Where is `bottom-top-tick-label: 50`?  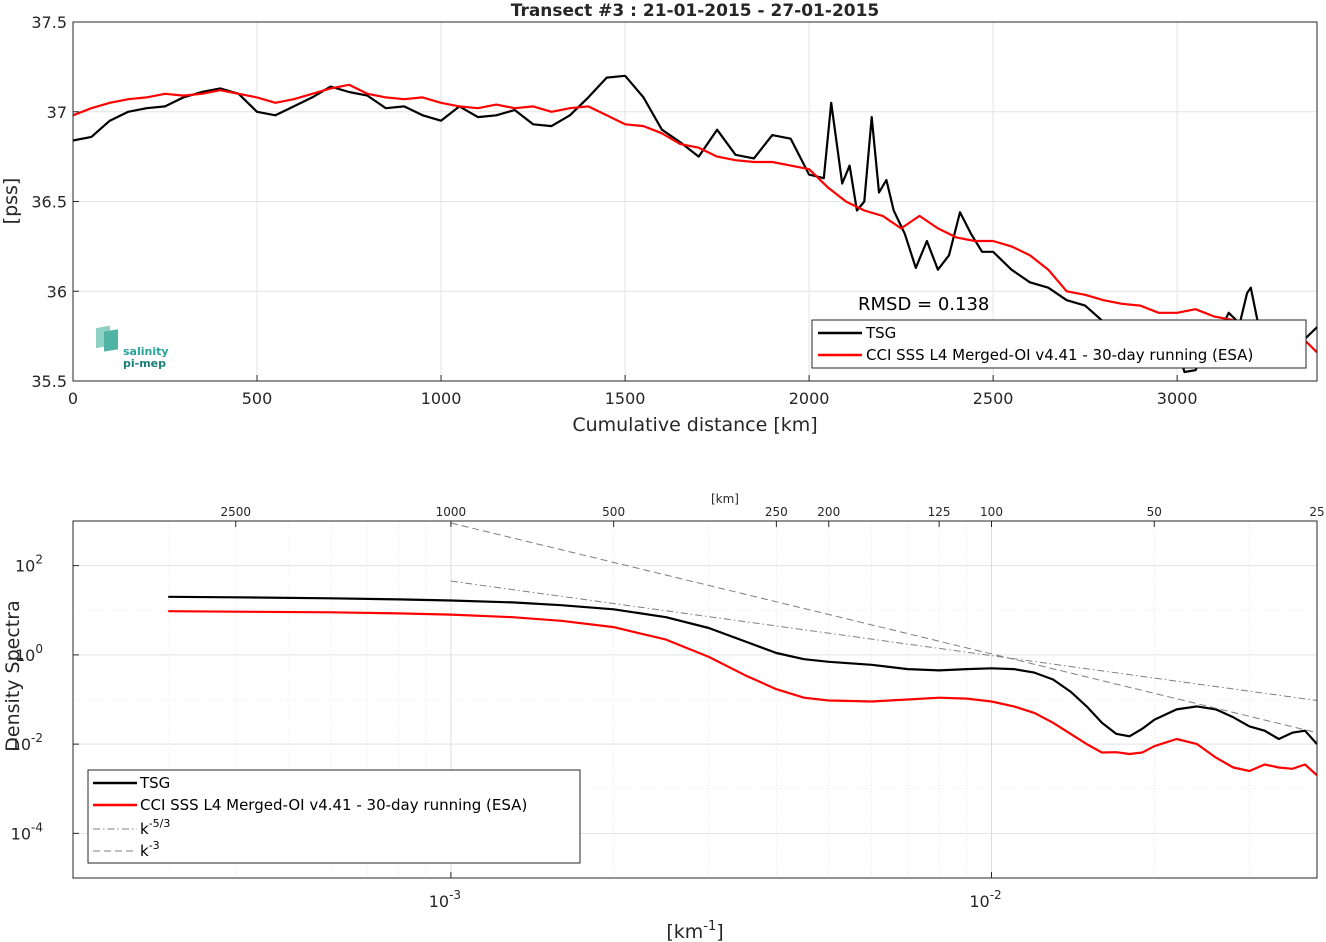
bottom-top-tick-label: 50 is located at coordinates (1154, 512).